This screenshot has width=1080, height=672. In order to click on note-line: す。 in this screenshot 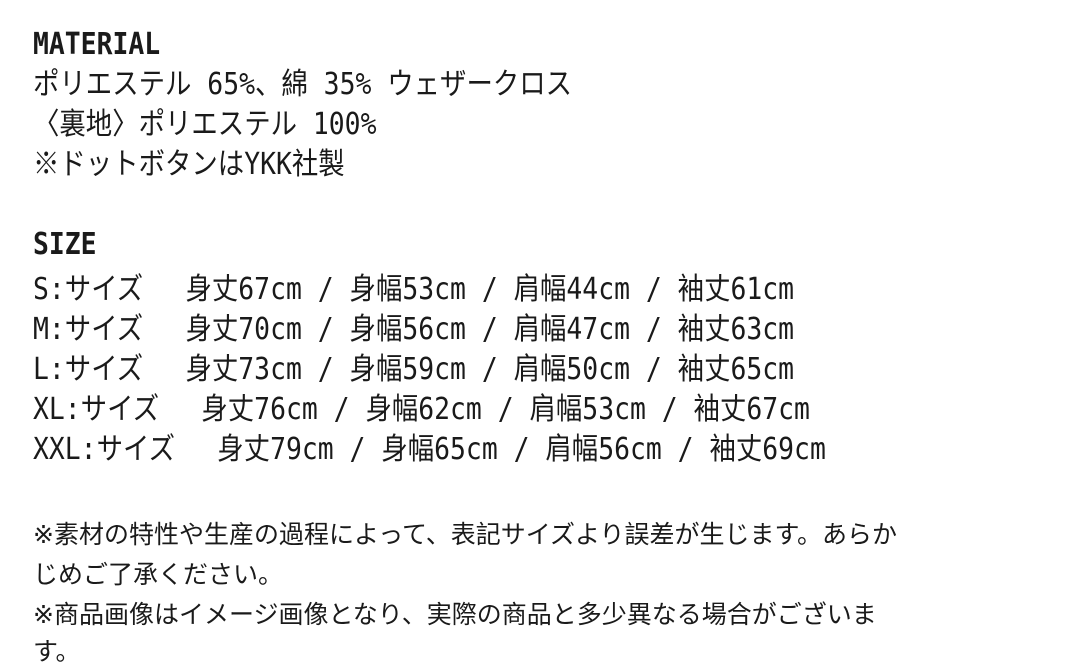, I will do `click(57, 651)`.